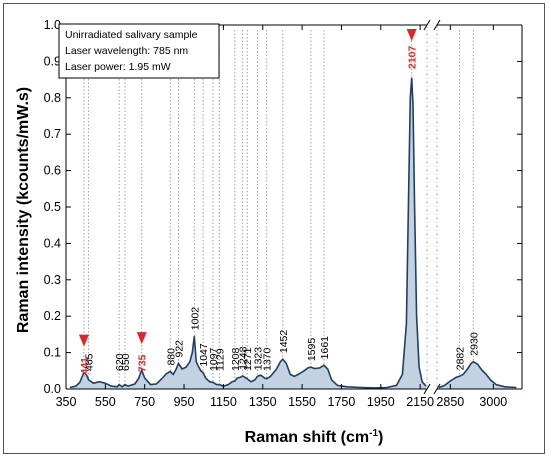  I want to click on spectrum-line-b, so click(477, 374).